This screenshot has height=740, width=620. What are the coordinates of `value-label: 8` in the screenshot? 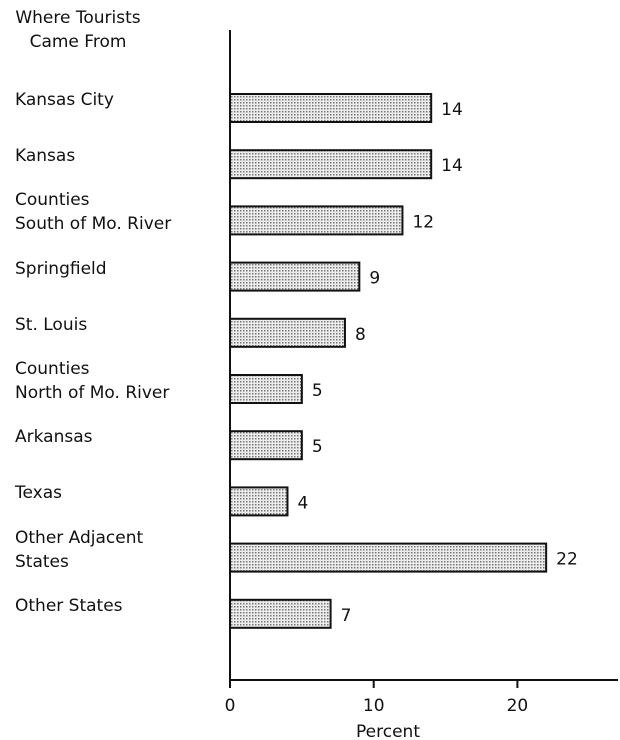 It's located at (360, 335).